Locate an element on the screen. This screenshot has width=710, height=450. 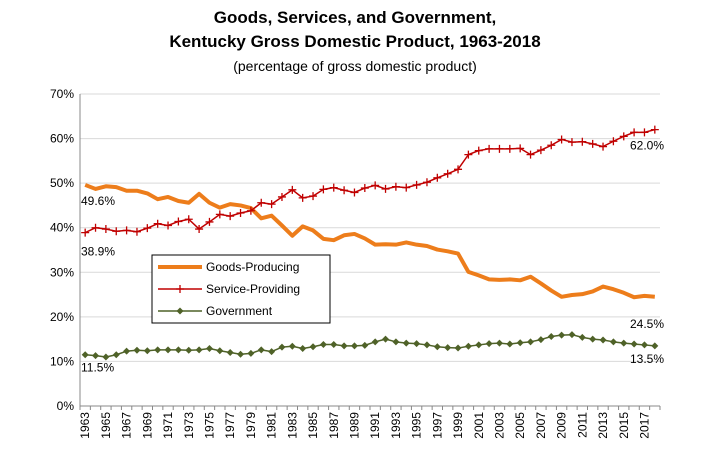
x-tick-label: 1973 is located at coordinates (189, 425).